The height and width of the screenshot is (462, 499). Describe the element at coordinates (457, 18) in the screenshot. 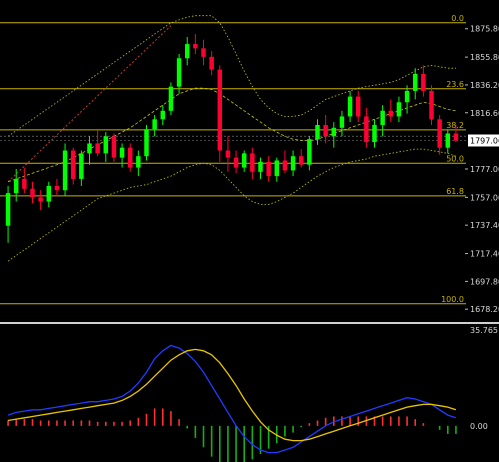

I see `fib-label-0: 0.0` at that location.